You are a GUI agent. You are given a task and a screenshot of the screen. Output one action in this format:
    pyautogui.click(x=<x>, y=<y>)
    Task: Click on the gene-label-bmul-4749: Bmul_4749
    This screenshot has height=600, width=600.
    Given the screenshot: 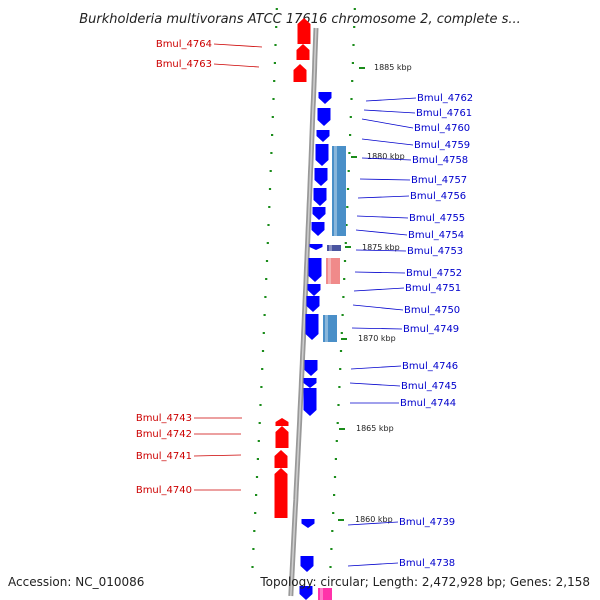 What is the action you would take?
    pyautogui.click(x=431, y=329)
    